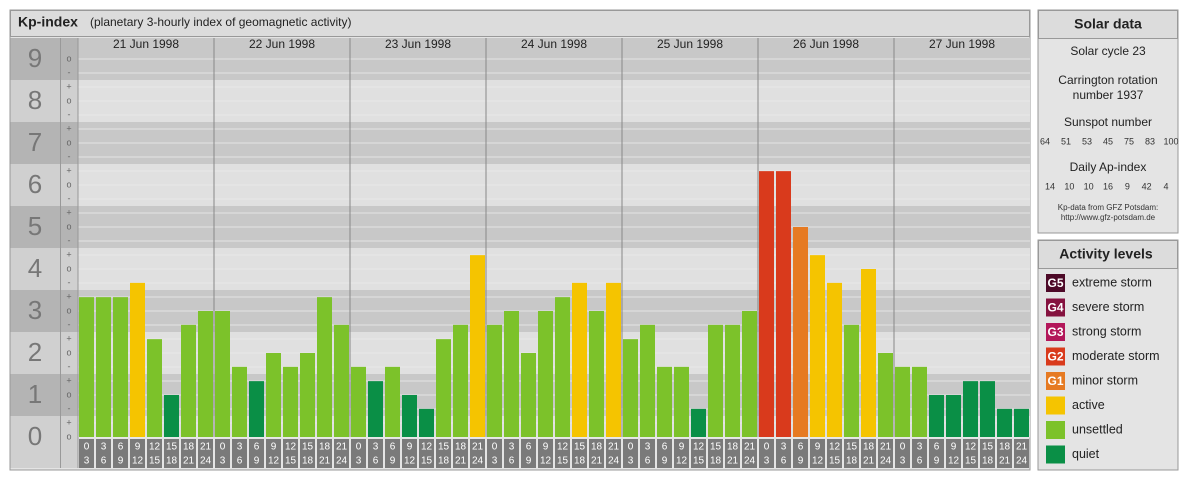 The width and height of the screenshot is (1184, 480). I want to click on y-tick-label: 1, so click(35, 394).